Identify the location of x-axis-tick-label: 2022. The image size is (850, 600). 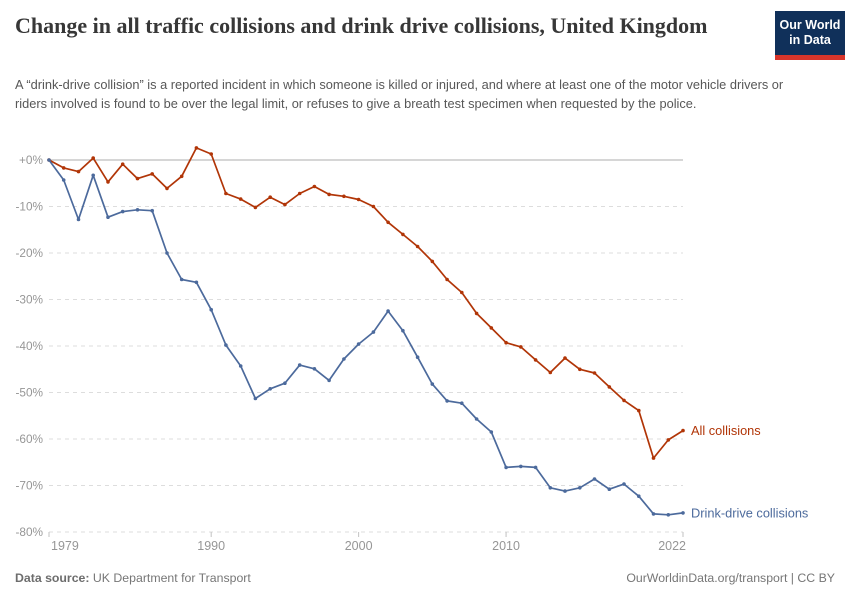
(672, 546).